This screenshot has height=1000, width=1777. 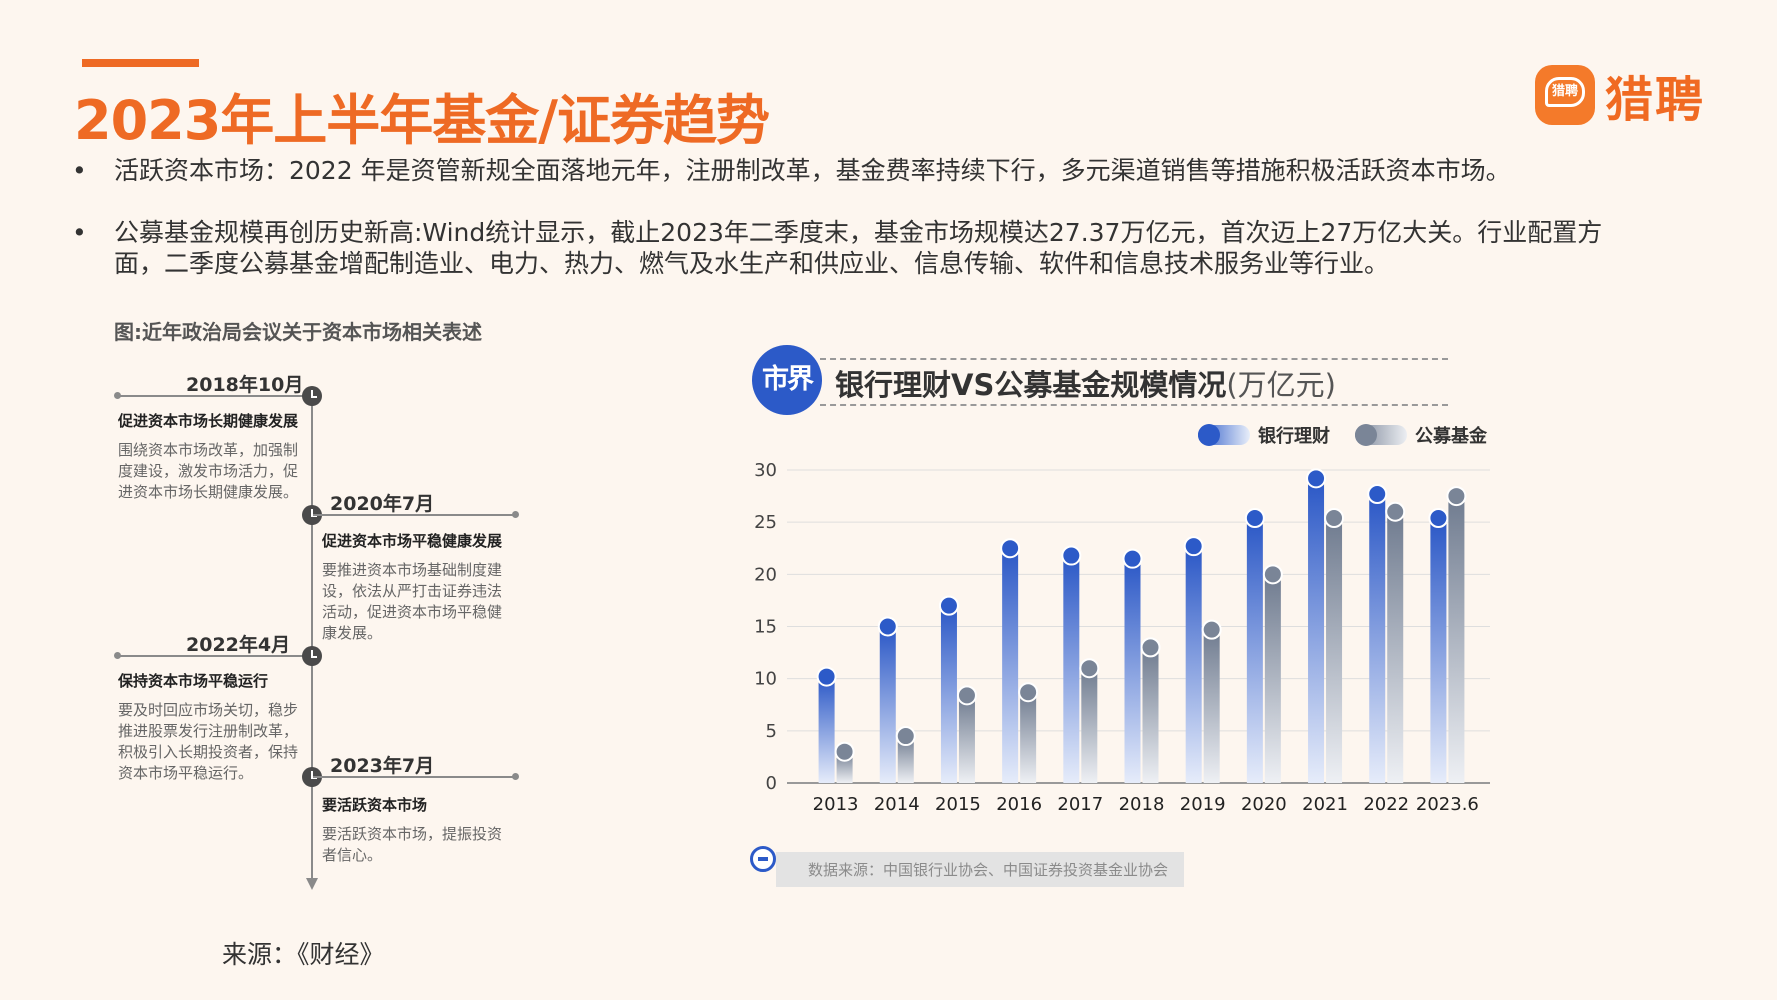 I want to click on x-tick-label: 2018, so click(x=1142, y=804).